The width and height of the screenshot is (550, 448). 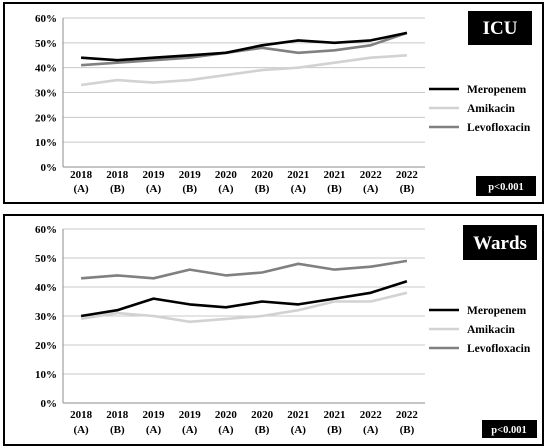 I want to click on chart-title: Wards, so click(x=500, y=243).